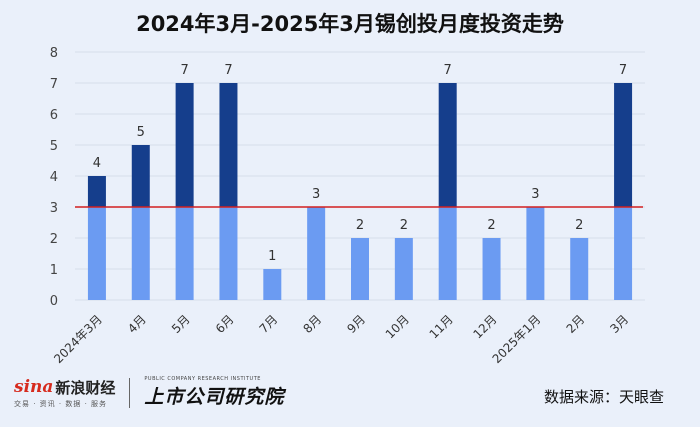  What do you see at coordinates (619, 324) in the screenshot?
I see `x-tick-label: 3月` at bounding box center [619, 324].